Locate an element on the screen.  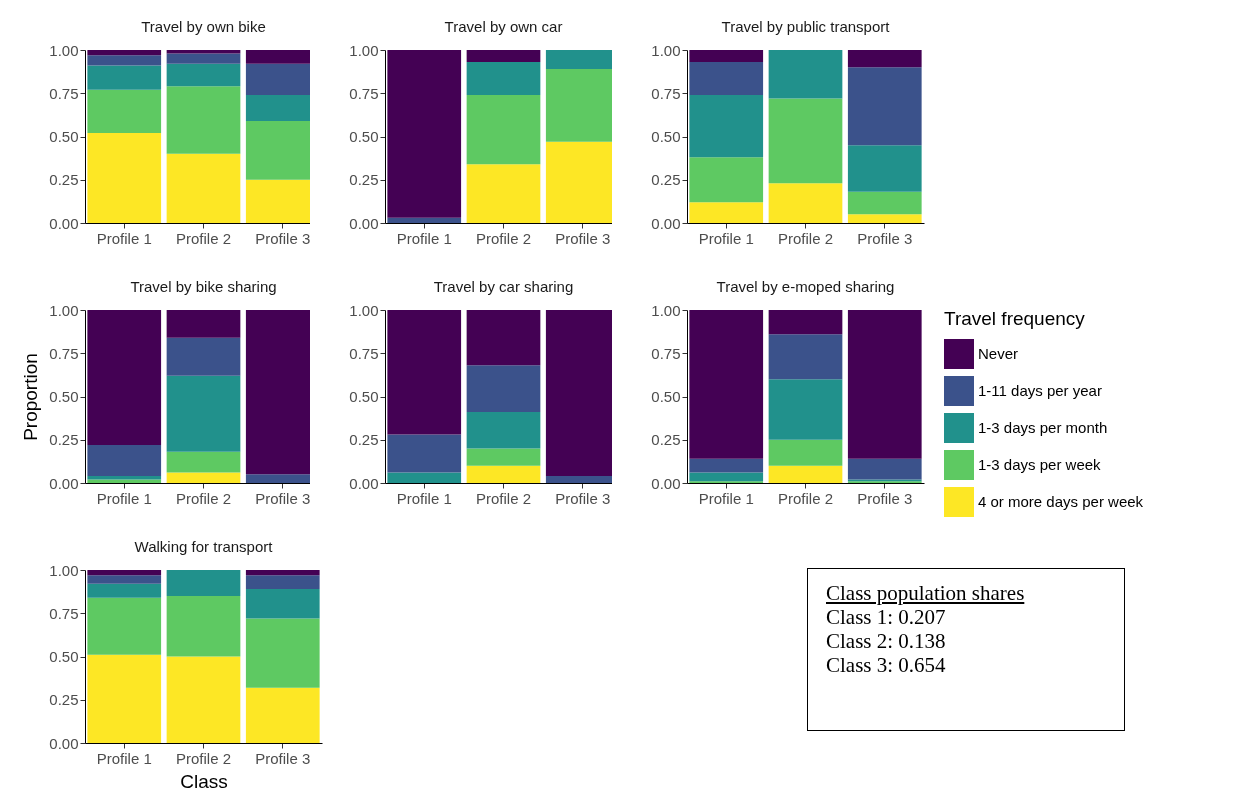
legend-label: 1-3 days per week is located at coordinates (1040, 464).